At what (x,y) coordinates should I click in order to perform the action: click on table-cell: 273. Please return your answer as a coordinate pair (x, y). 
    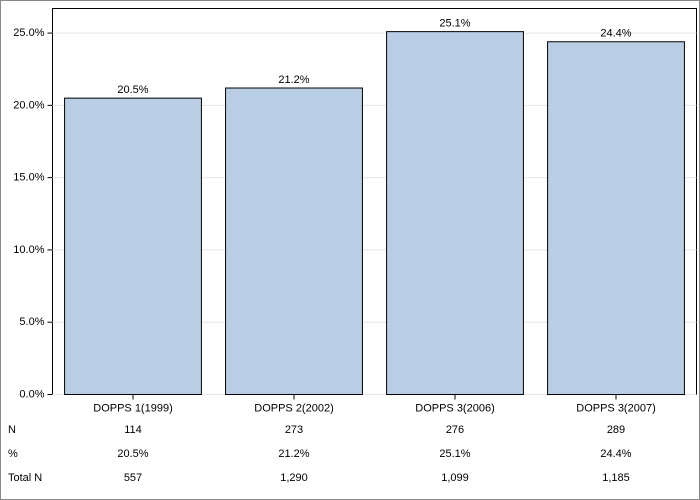
    Looking at the image, I should click on (294, 430).